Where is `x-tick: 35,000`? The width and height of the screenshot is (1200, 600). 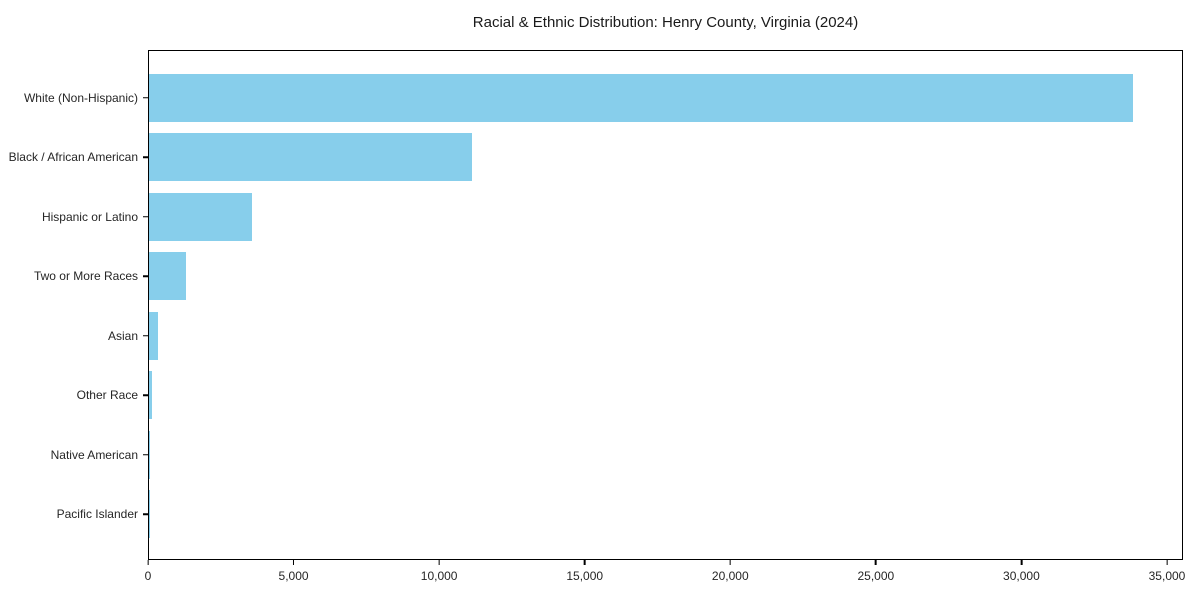
x-tick: 35,000 is located at coordinates (1167, 571).